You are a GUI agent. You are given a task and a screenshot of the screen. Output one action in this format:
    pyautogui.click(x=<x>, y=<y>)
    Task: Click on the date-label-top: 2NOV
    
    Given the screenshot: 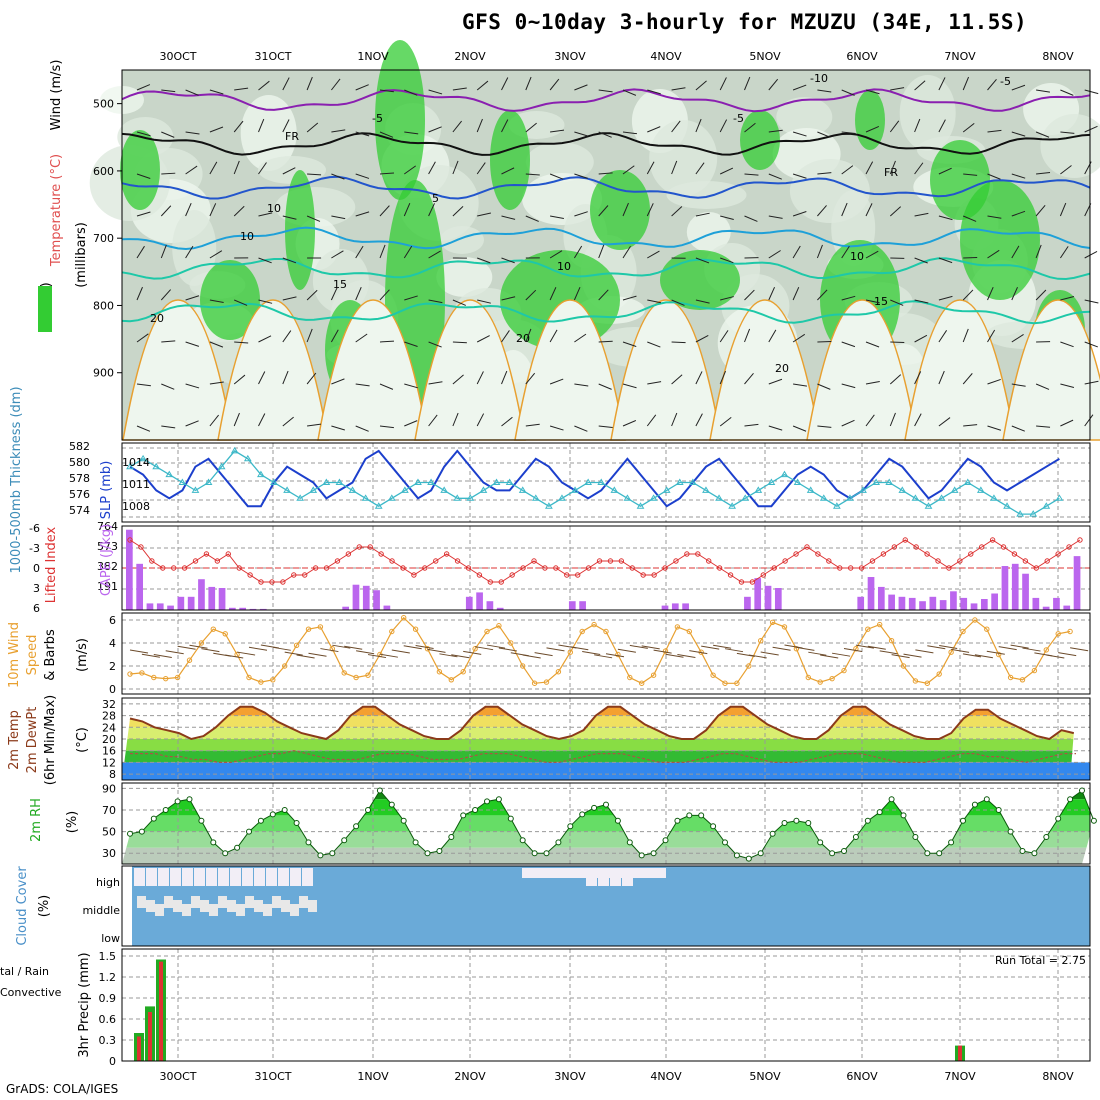 What is the action you would take?
    pyautogui.click(x=470, y=56)
    